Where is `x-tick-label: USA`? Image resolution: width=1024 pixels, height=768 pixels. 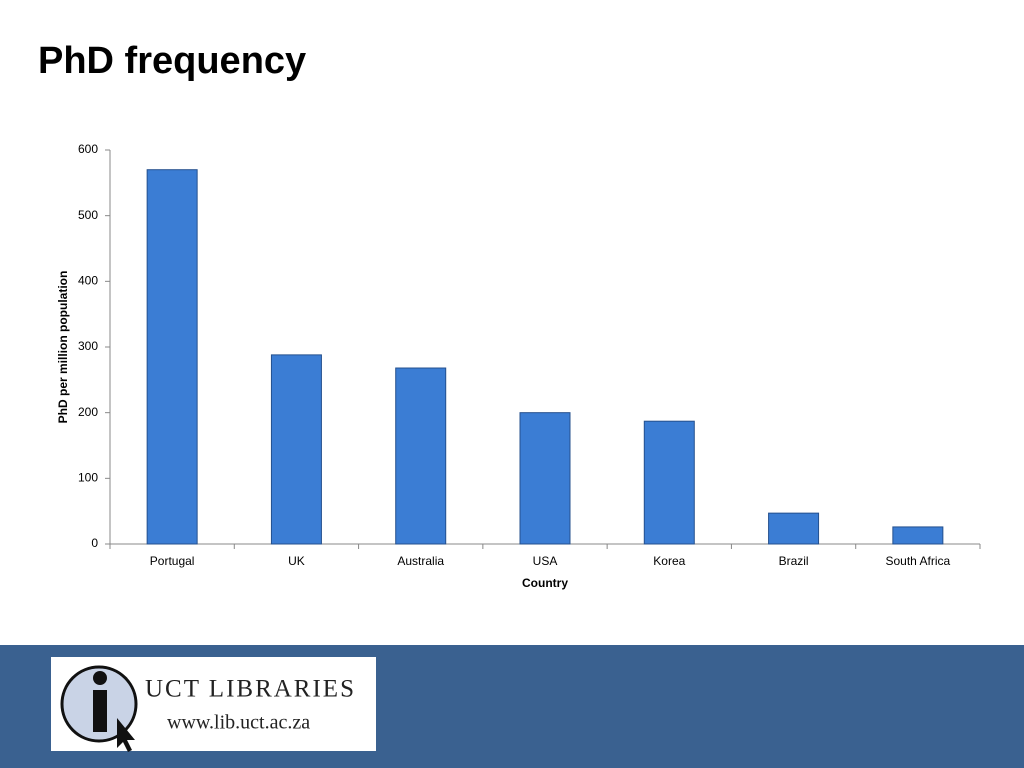
x-tick-label: USA is located at coordinates (545, 561).